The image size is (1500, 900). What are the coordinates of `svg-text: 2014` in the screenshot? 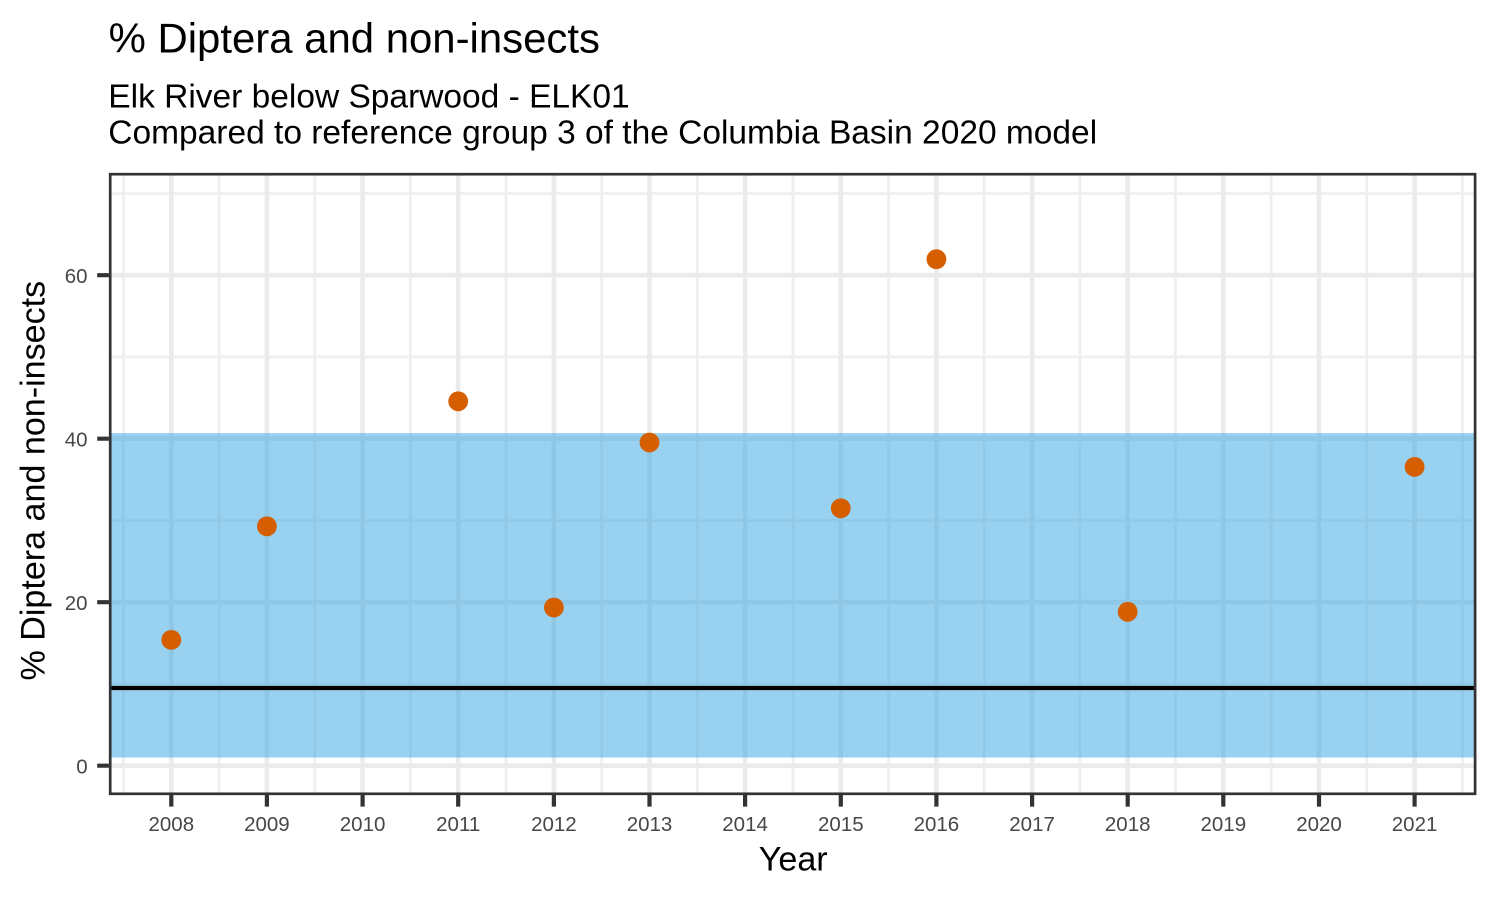 It's located at (745, 824).